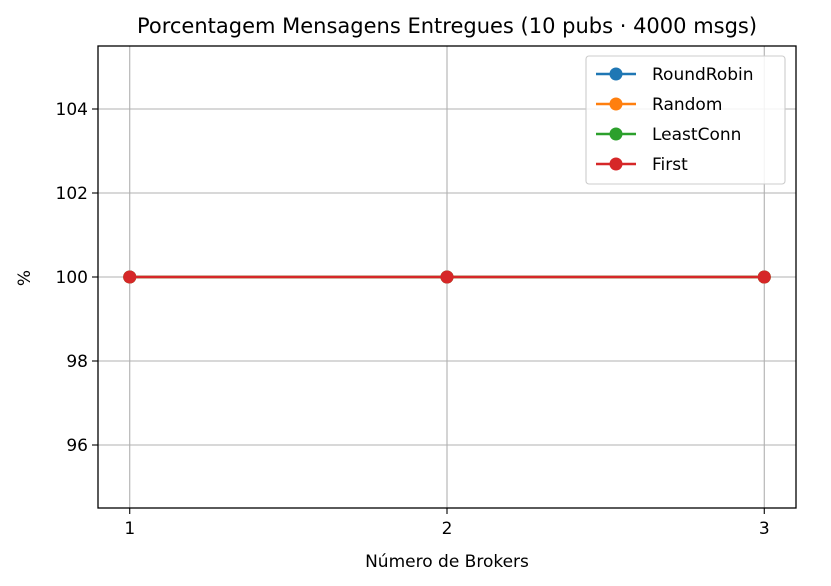 The image size is (831, 586). Describe the element at coordinates (72, 110) in the screenshot. I see `y-tick-label: 104` at that location.